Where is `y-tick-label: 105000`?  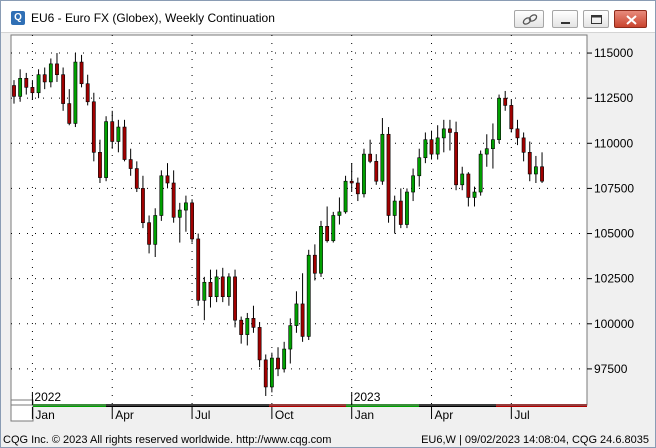
y-tick-label: 105000 is located at coordinates (614, 234).